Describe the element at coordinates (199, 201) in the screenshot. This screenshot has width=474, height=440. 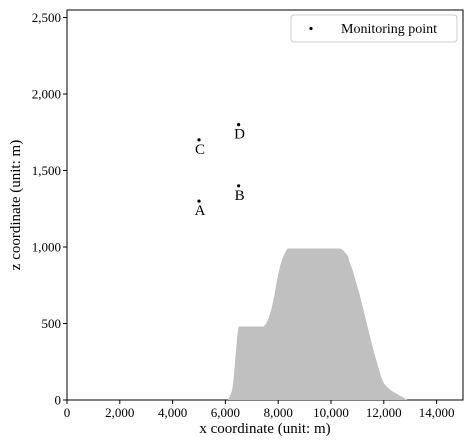
I see `monitoring-point-a` at that location.